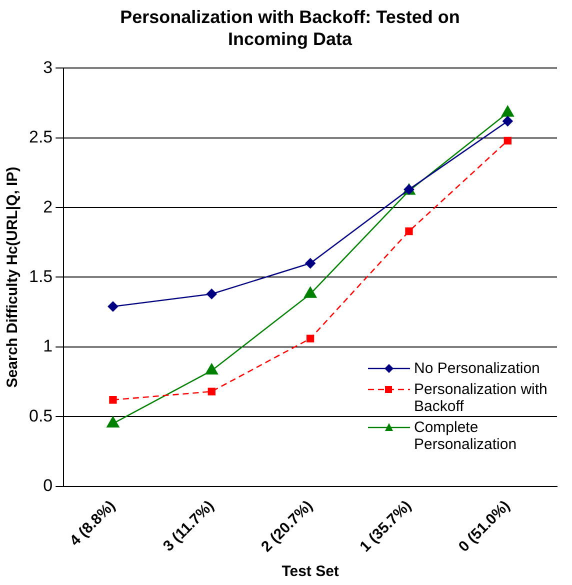 This screenshot has height=585, width=572. I want to click on y-tick-label: 3, so click(48, 67).